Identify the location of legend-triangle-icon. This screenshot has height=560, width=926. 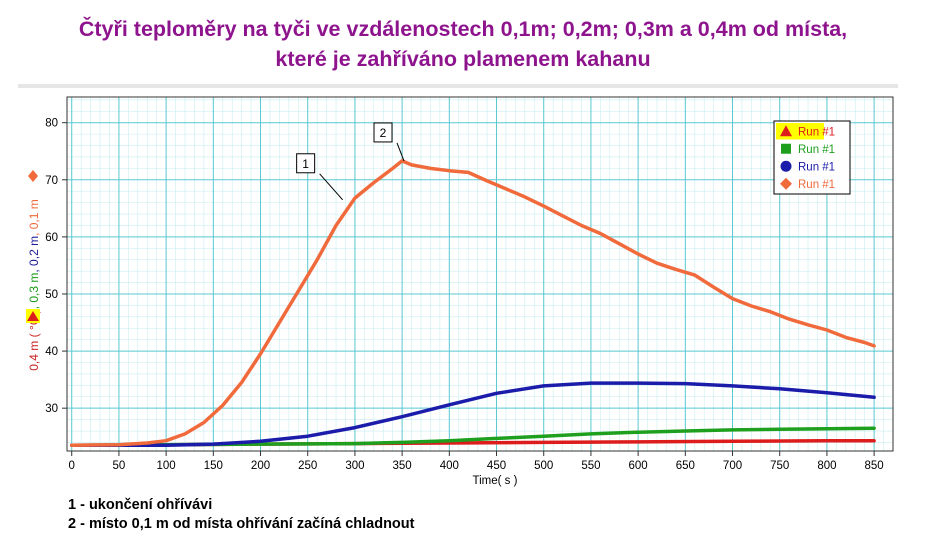
(786, 131).